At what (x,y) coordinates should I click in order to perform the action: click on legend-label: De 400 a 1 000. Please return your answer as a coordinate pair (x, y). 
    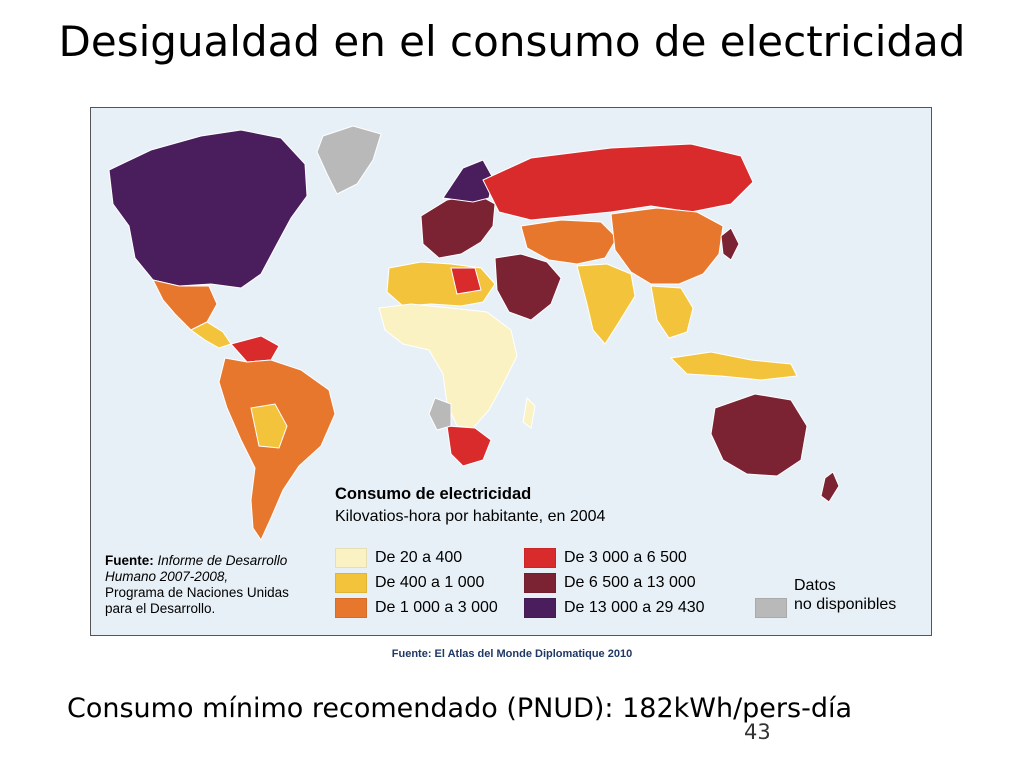
    Looking at the image, I should click on (430, 582).